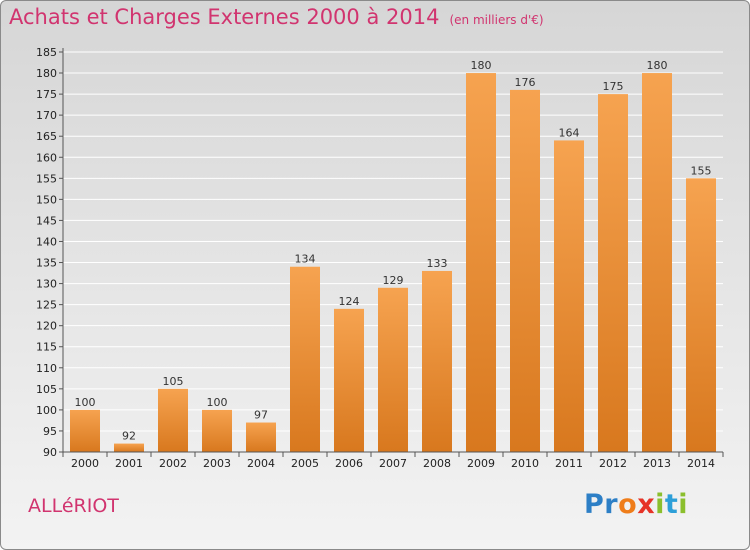 This screenshot has height=550, width=750. I want to click on x-tick-label: 2011, so click(569, 463).